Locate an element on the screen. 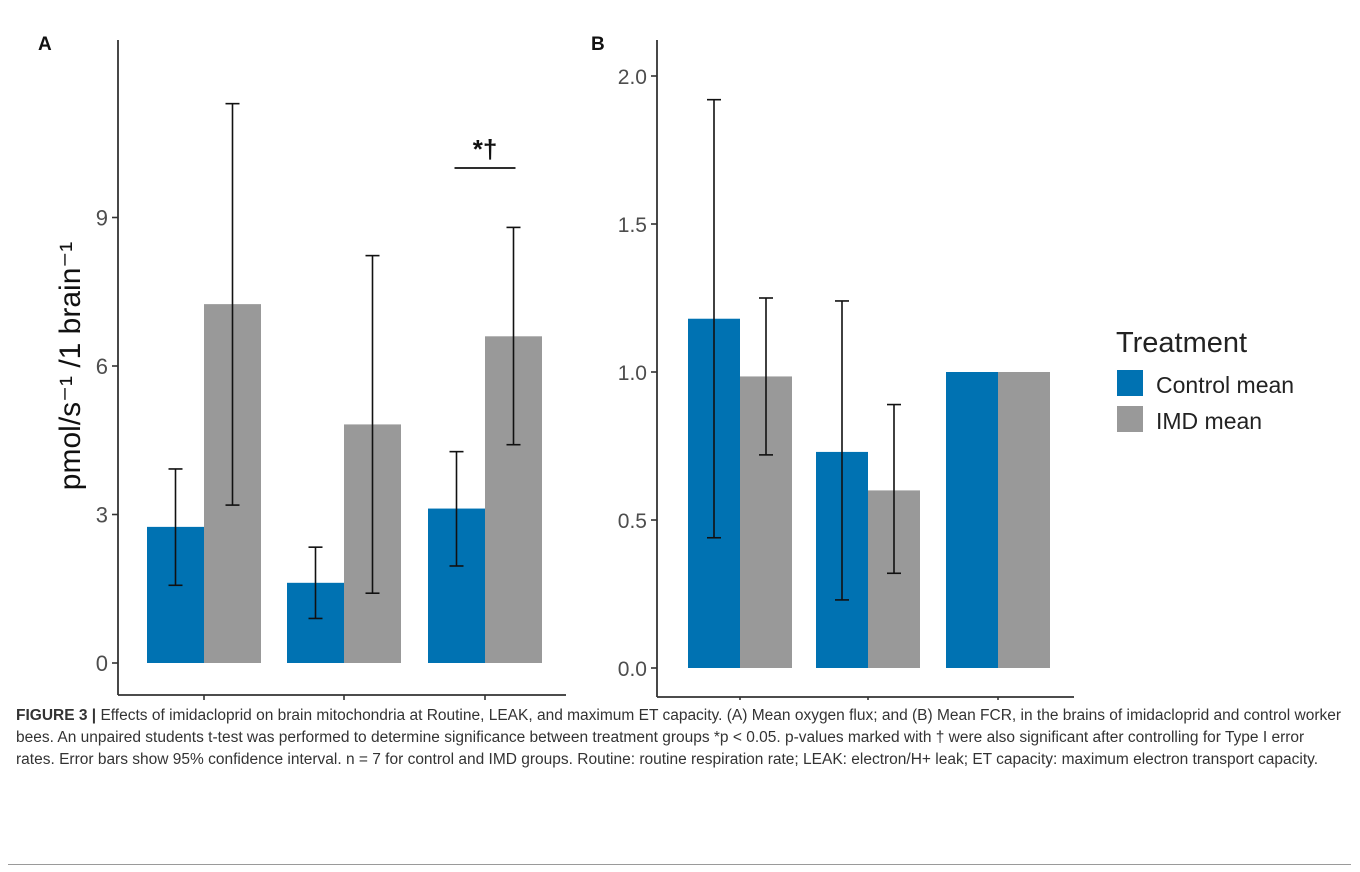 The width and height of the screenshot is (1360, 872). panel-a-y-tick-label-1: 3 is located at coordinates (102, 515).